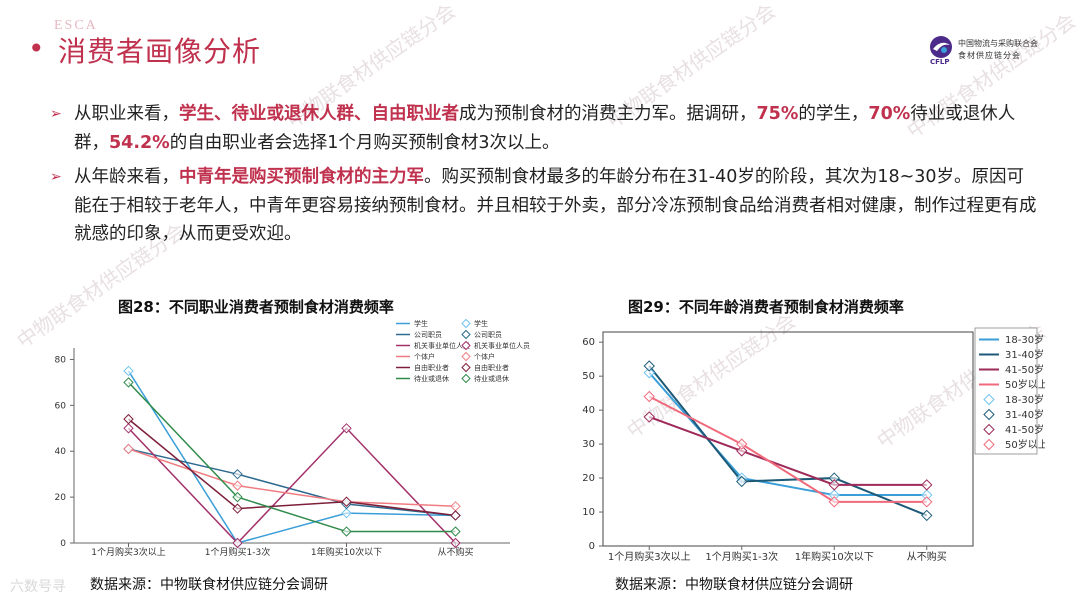  I want to click on y-tick-label: 50, so click(588, 376).